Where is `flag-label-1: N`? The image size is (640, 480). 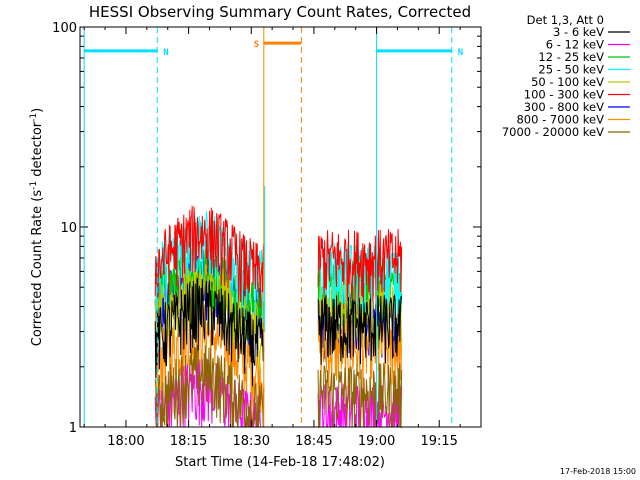
flag-label-1: N is located at coordinates (165, 53).